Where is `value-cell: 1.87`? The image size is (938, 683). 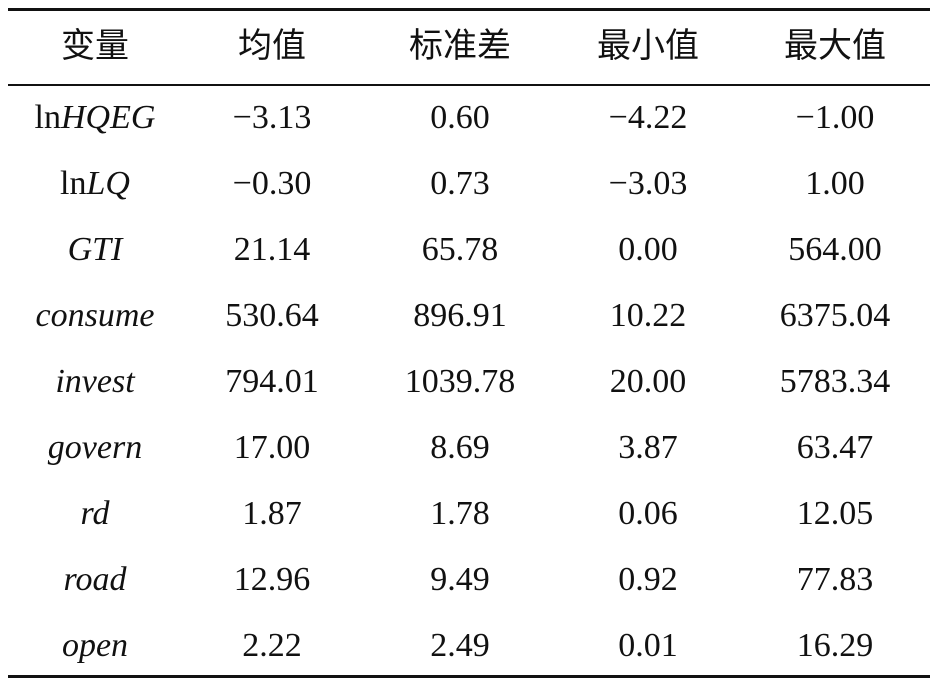 value-cell: 1.87 is located at coordinates (272, 513).